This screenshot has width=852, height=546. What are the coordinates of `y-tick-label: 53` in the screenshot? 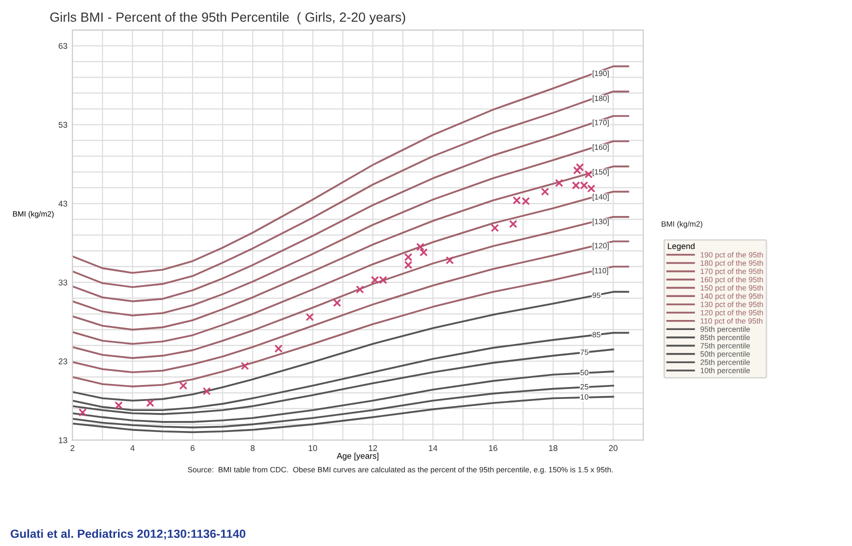 It's located at (63, 125).